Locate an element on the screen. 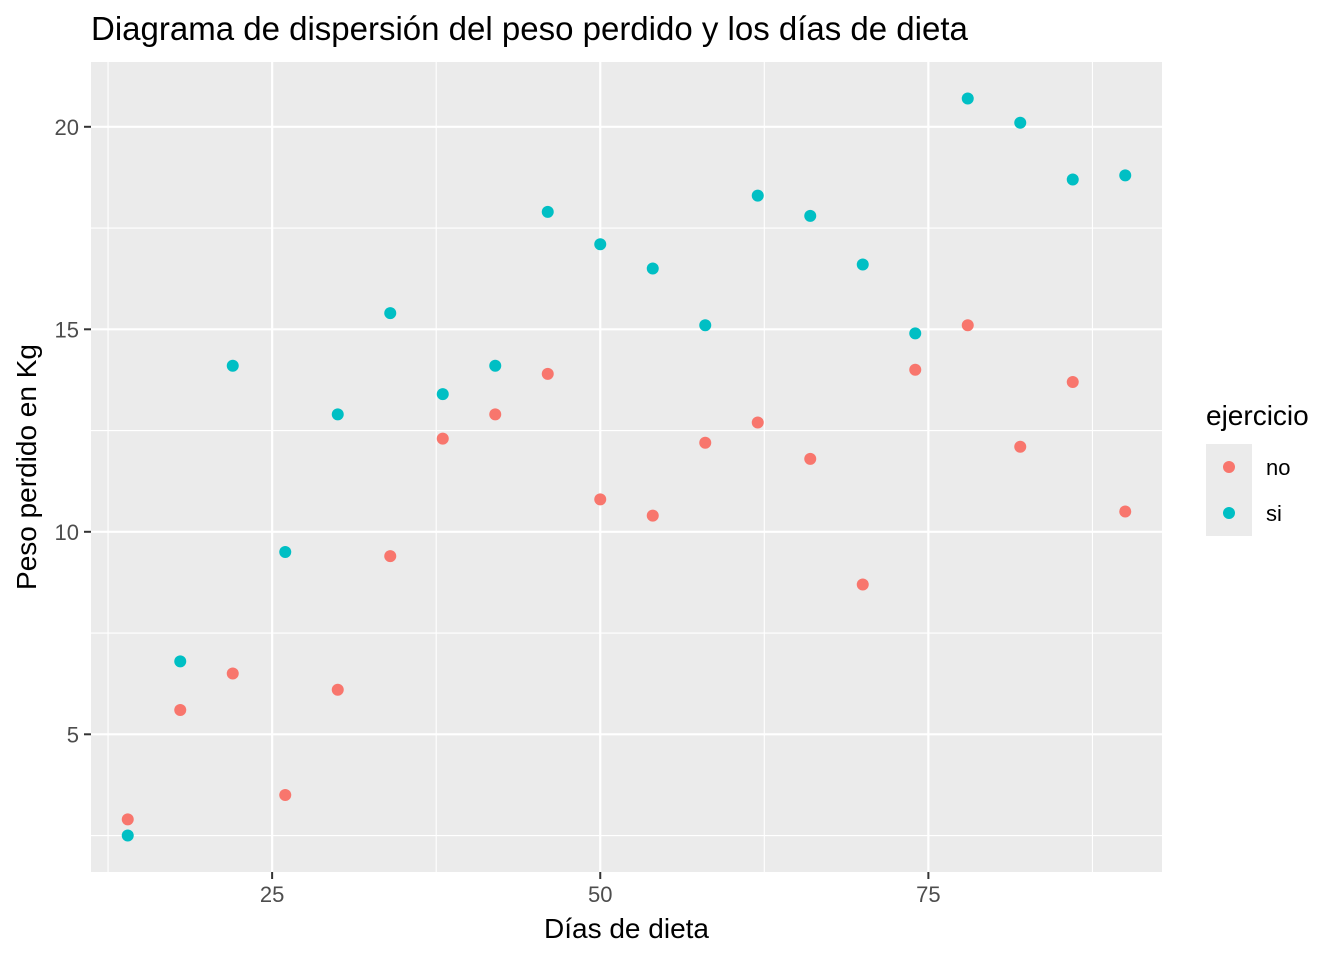 The image size is (1344, 960). y-tick-label: 20 is located at coordinates (67, 127).